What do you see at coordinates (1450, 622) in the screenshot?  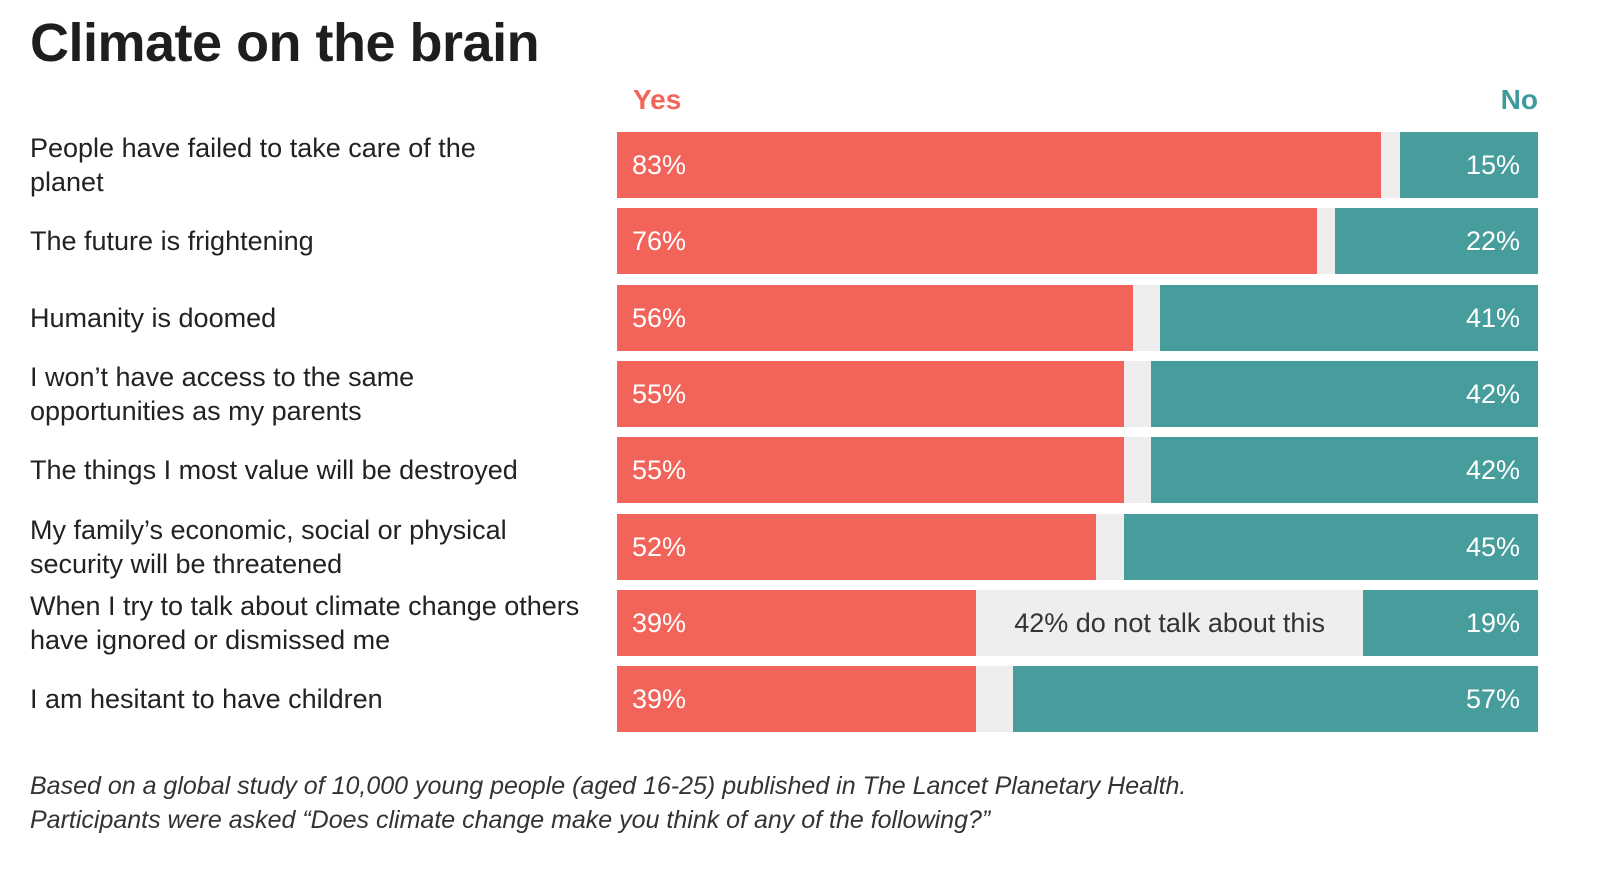 I see `bar-no: 19%` at bounding box center [1450, 622].